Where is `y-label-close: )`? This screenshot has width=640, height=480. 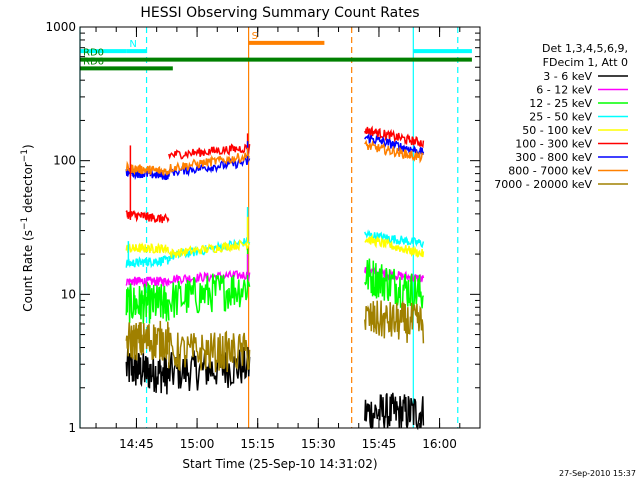
y-label-close: ) is located at coordinates (28, 146).